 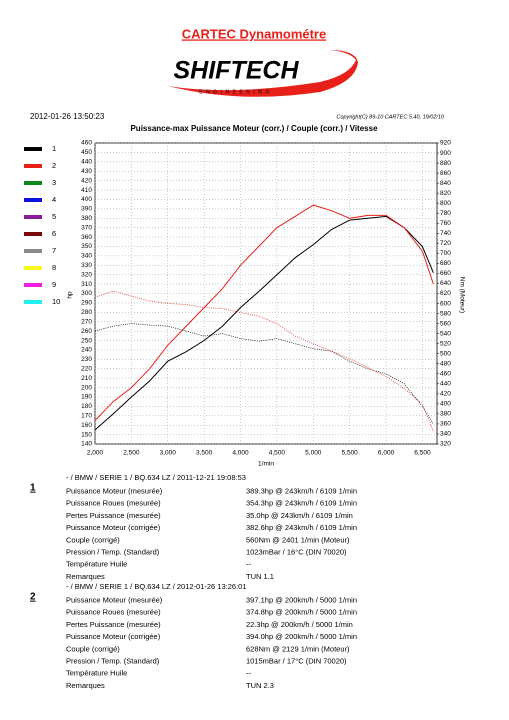 What do you see at coordinates (86, 265) in the screenshot?
I see `y-tick-label: 330` at bounding box center [86, 265].